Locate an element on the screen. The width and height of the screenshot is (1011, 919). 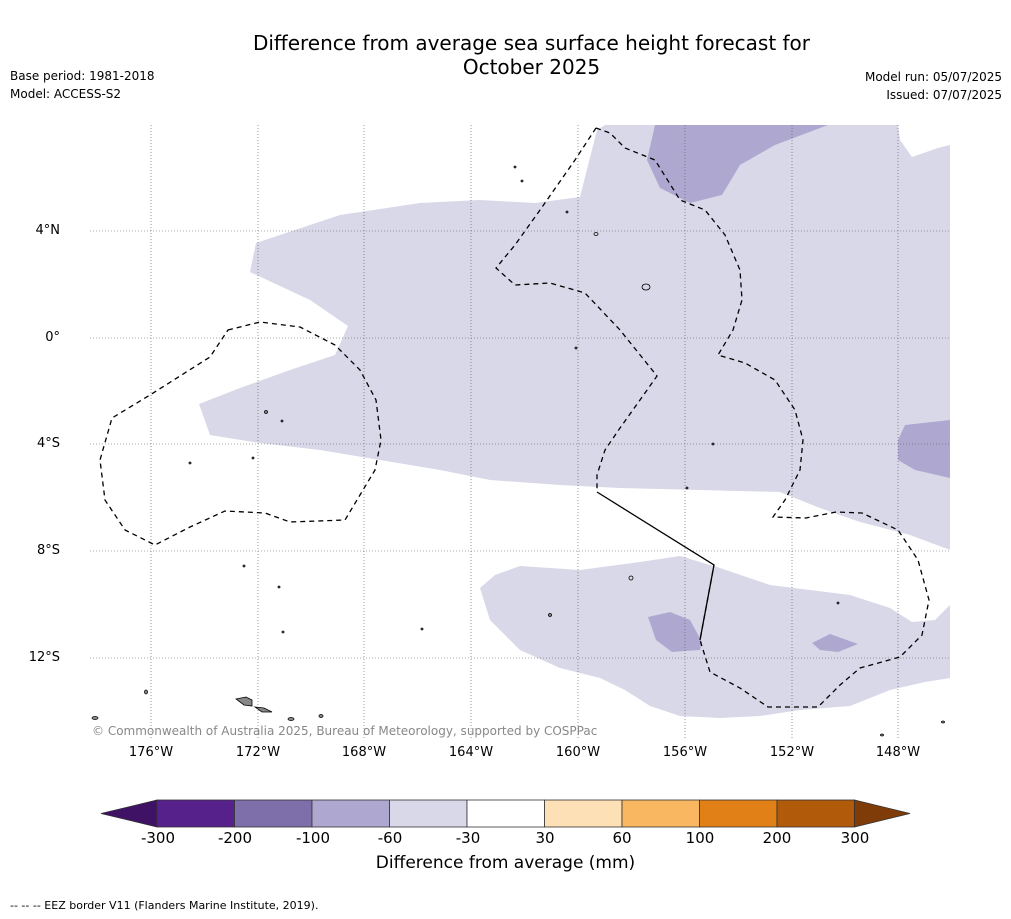
colorbar-tick-label: -300 is located at coordinates (158, 838).